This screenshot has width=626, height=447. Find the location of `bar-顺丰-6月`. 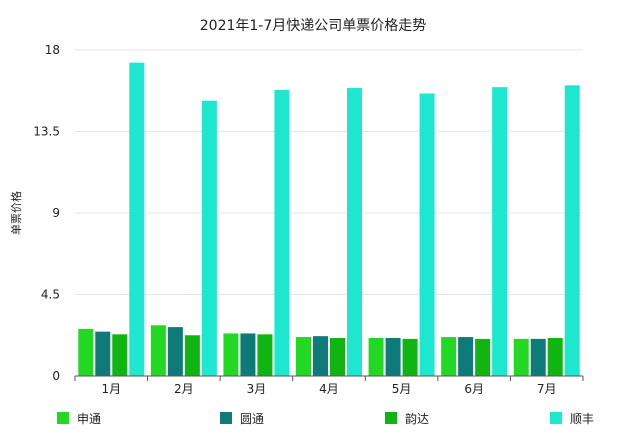

bar-顺丰-6月 is located at coordinates (500, 231).